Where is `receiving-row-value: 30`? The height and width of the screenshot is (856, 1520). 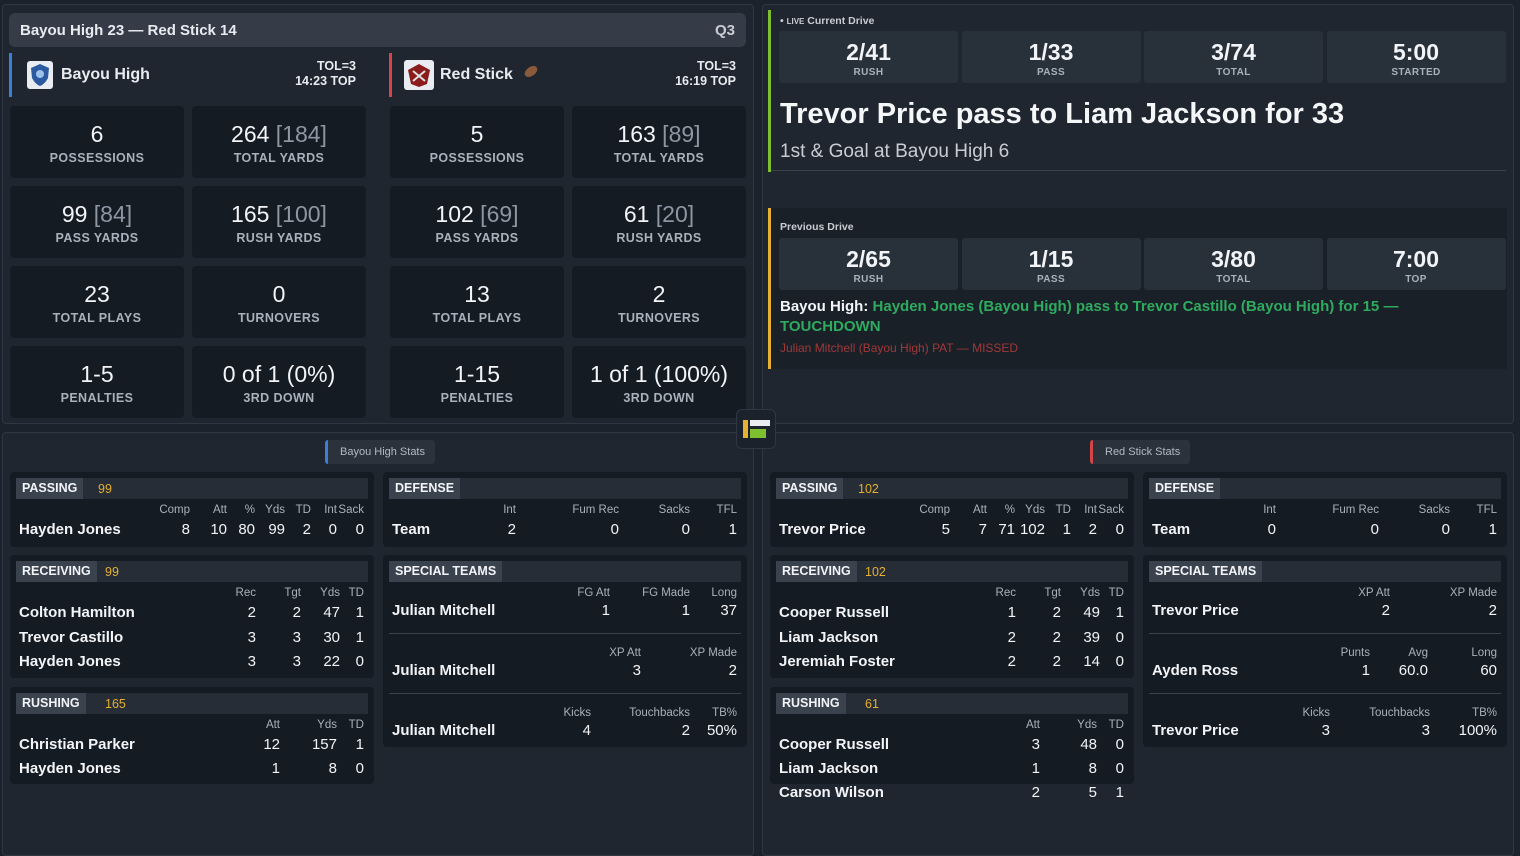 receiving-row-value: 30 is located at coordinates (331, 637).